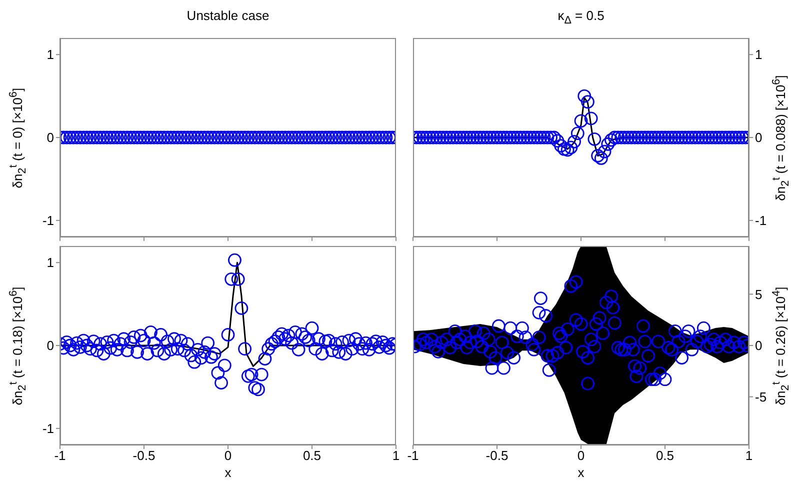 The width and height of the screenshot is (791, 489). What do you see at coordinates (758, 294) in the screenshot?
I see `y-tick-label: 5` at bounding box center [758, 294].